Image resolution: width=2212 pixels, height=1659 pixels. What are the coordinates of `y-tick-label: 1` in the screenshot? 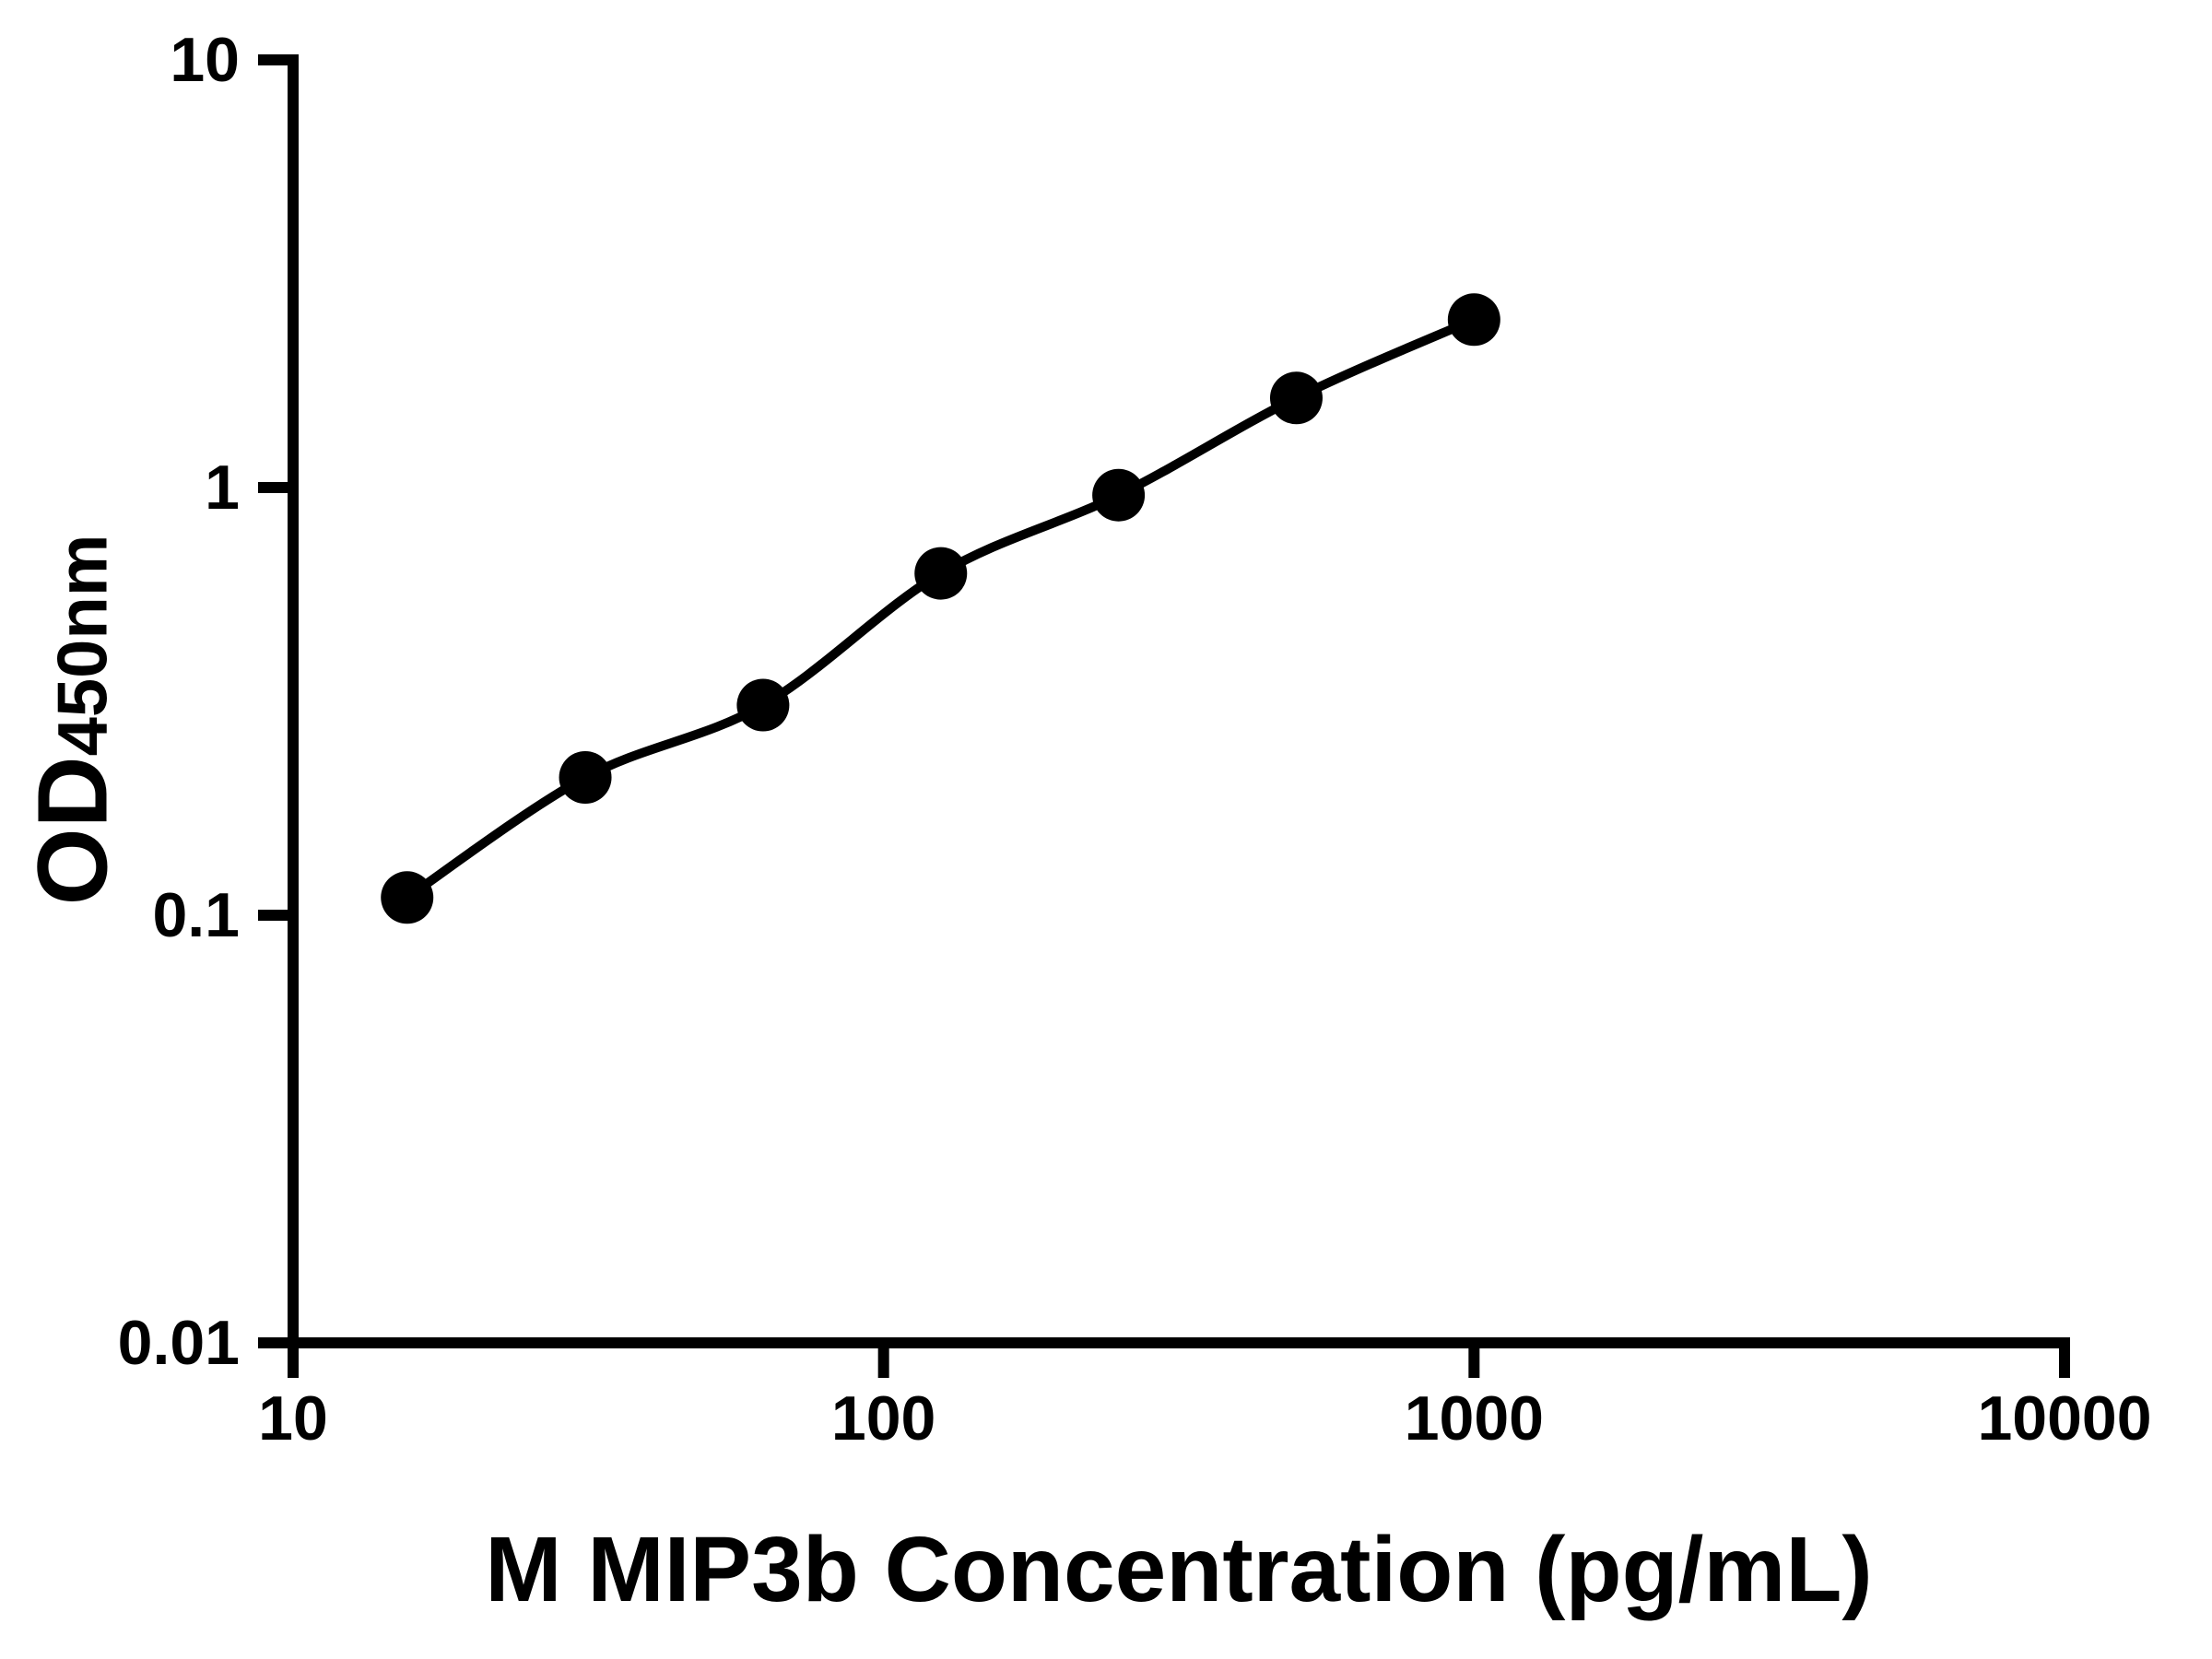 It's located at (222, 488).